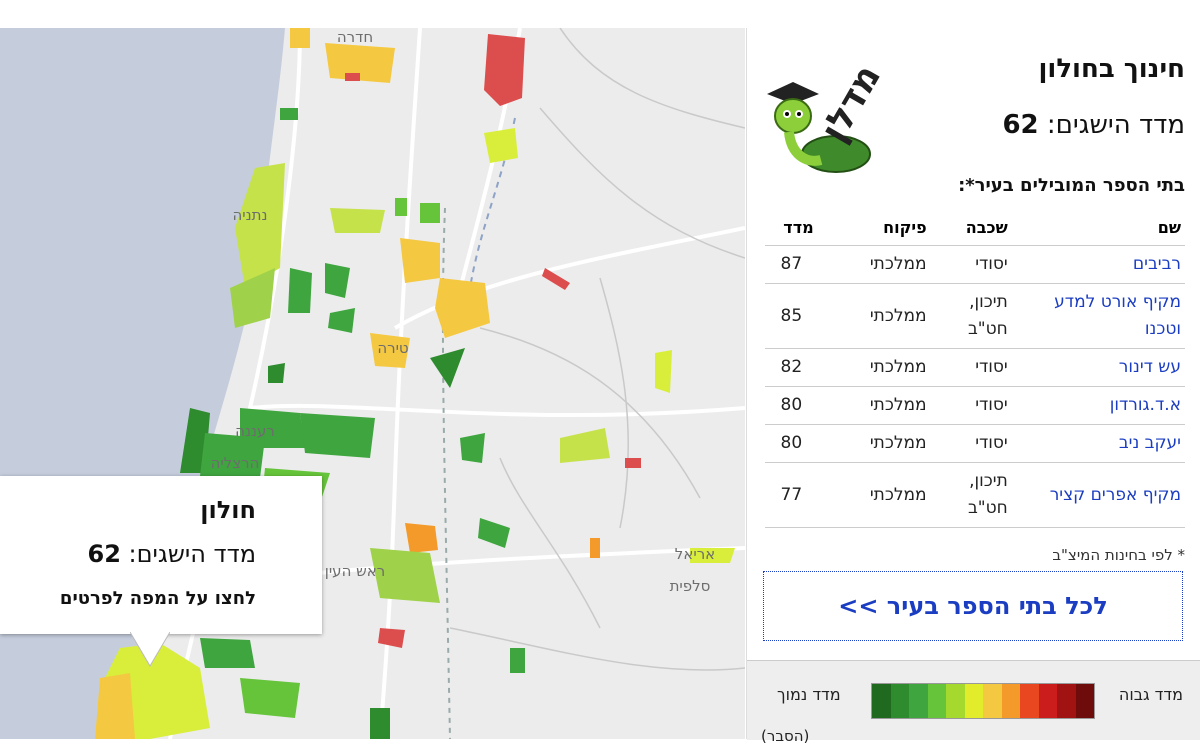 The width and height of the screenshot is (1200, 745). Describe the element at coordinates (791, 227) in the screenshot. I see `column-header: מדד` at that location.